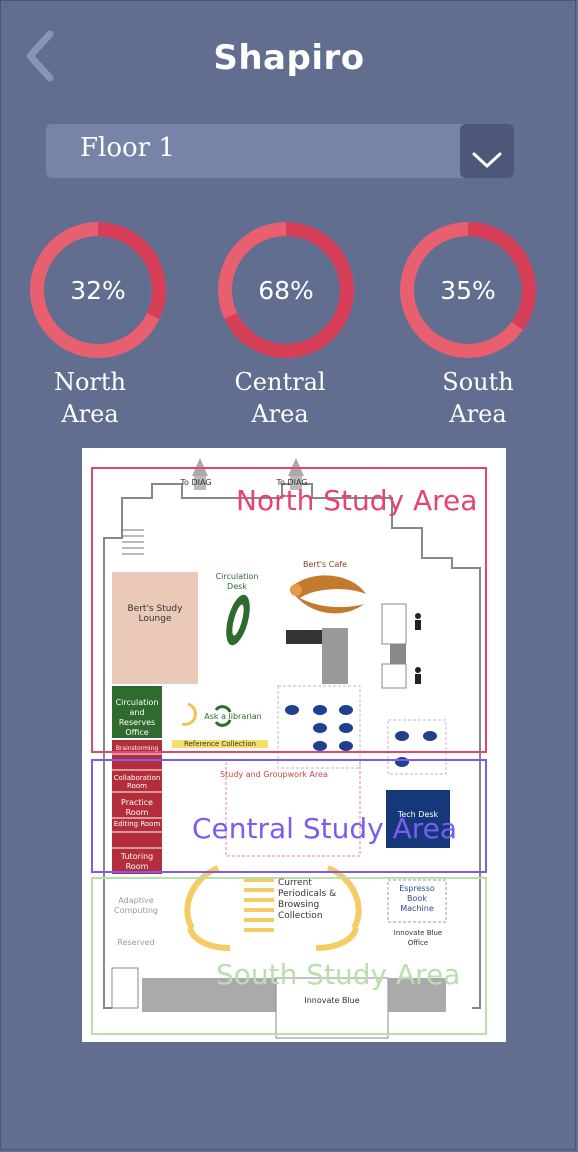  Describe the element at coordinates (338, 974) in the screenshot. I see `south-study-area-label: South Study Area` at that location.